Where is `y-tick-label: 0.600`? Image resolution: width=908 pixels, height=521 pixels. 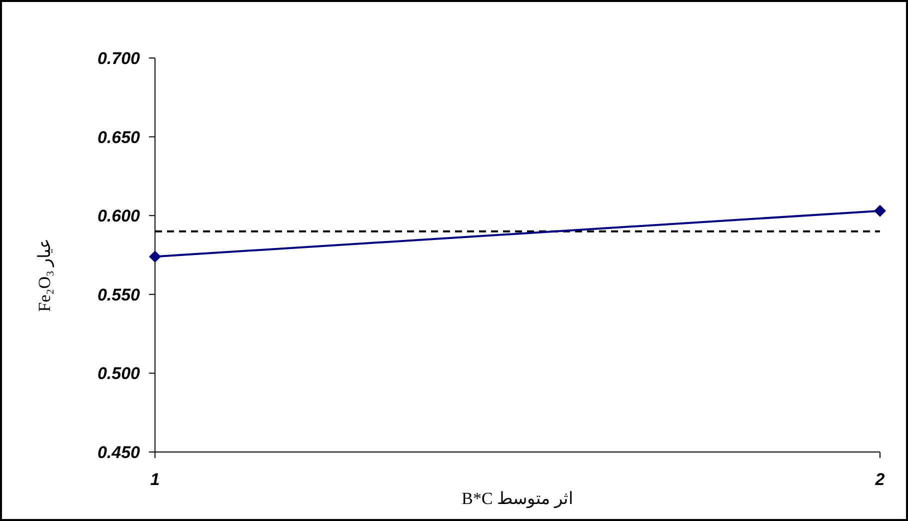
y-tick-label: 0.600 is located at coordinates (119, 216).